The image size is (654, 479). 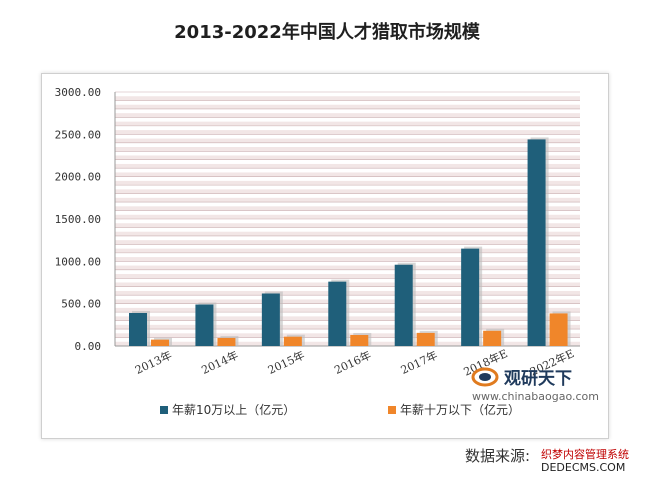 What do you see at coordinates (81, 304) in the screenshot?
I see `y-tick-label: 500.00` at bounding box center [81, 304].